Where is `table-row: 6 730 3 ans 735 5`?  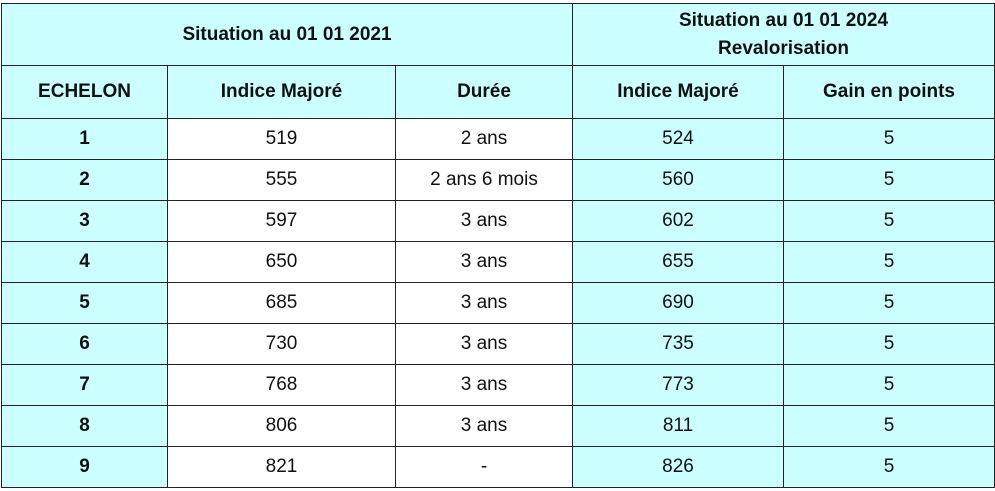 table-row: 6 730 3 ans 735 5 is located at coordinates (498, 344).